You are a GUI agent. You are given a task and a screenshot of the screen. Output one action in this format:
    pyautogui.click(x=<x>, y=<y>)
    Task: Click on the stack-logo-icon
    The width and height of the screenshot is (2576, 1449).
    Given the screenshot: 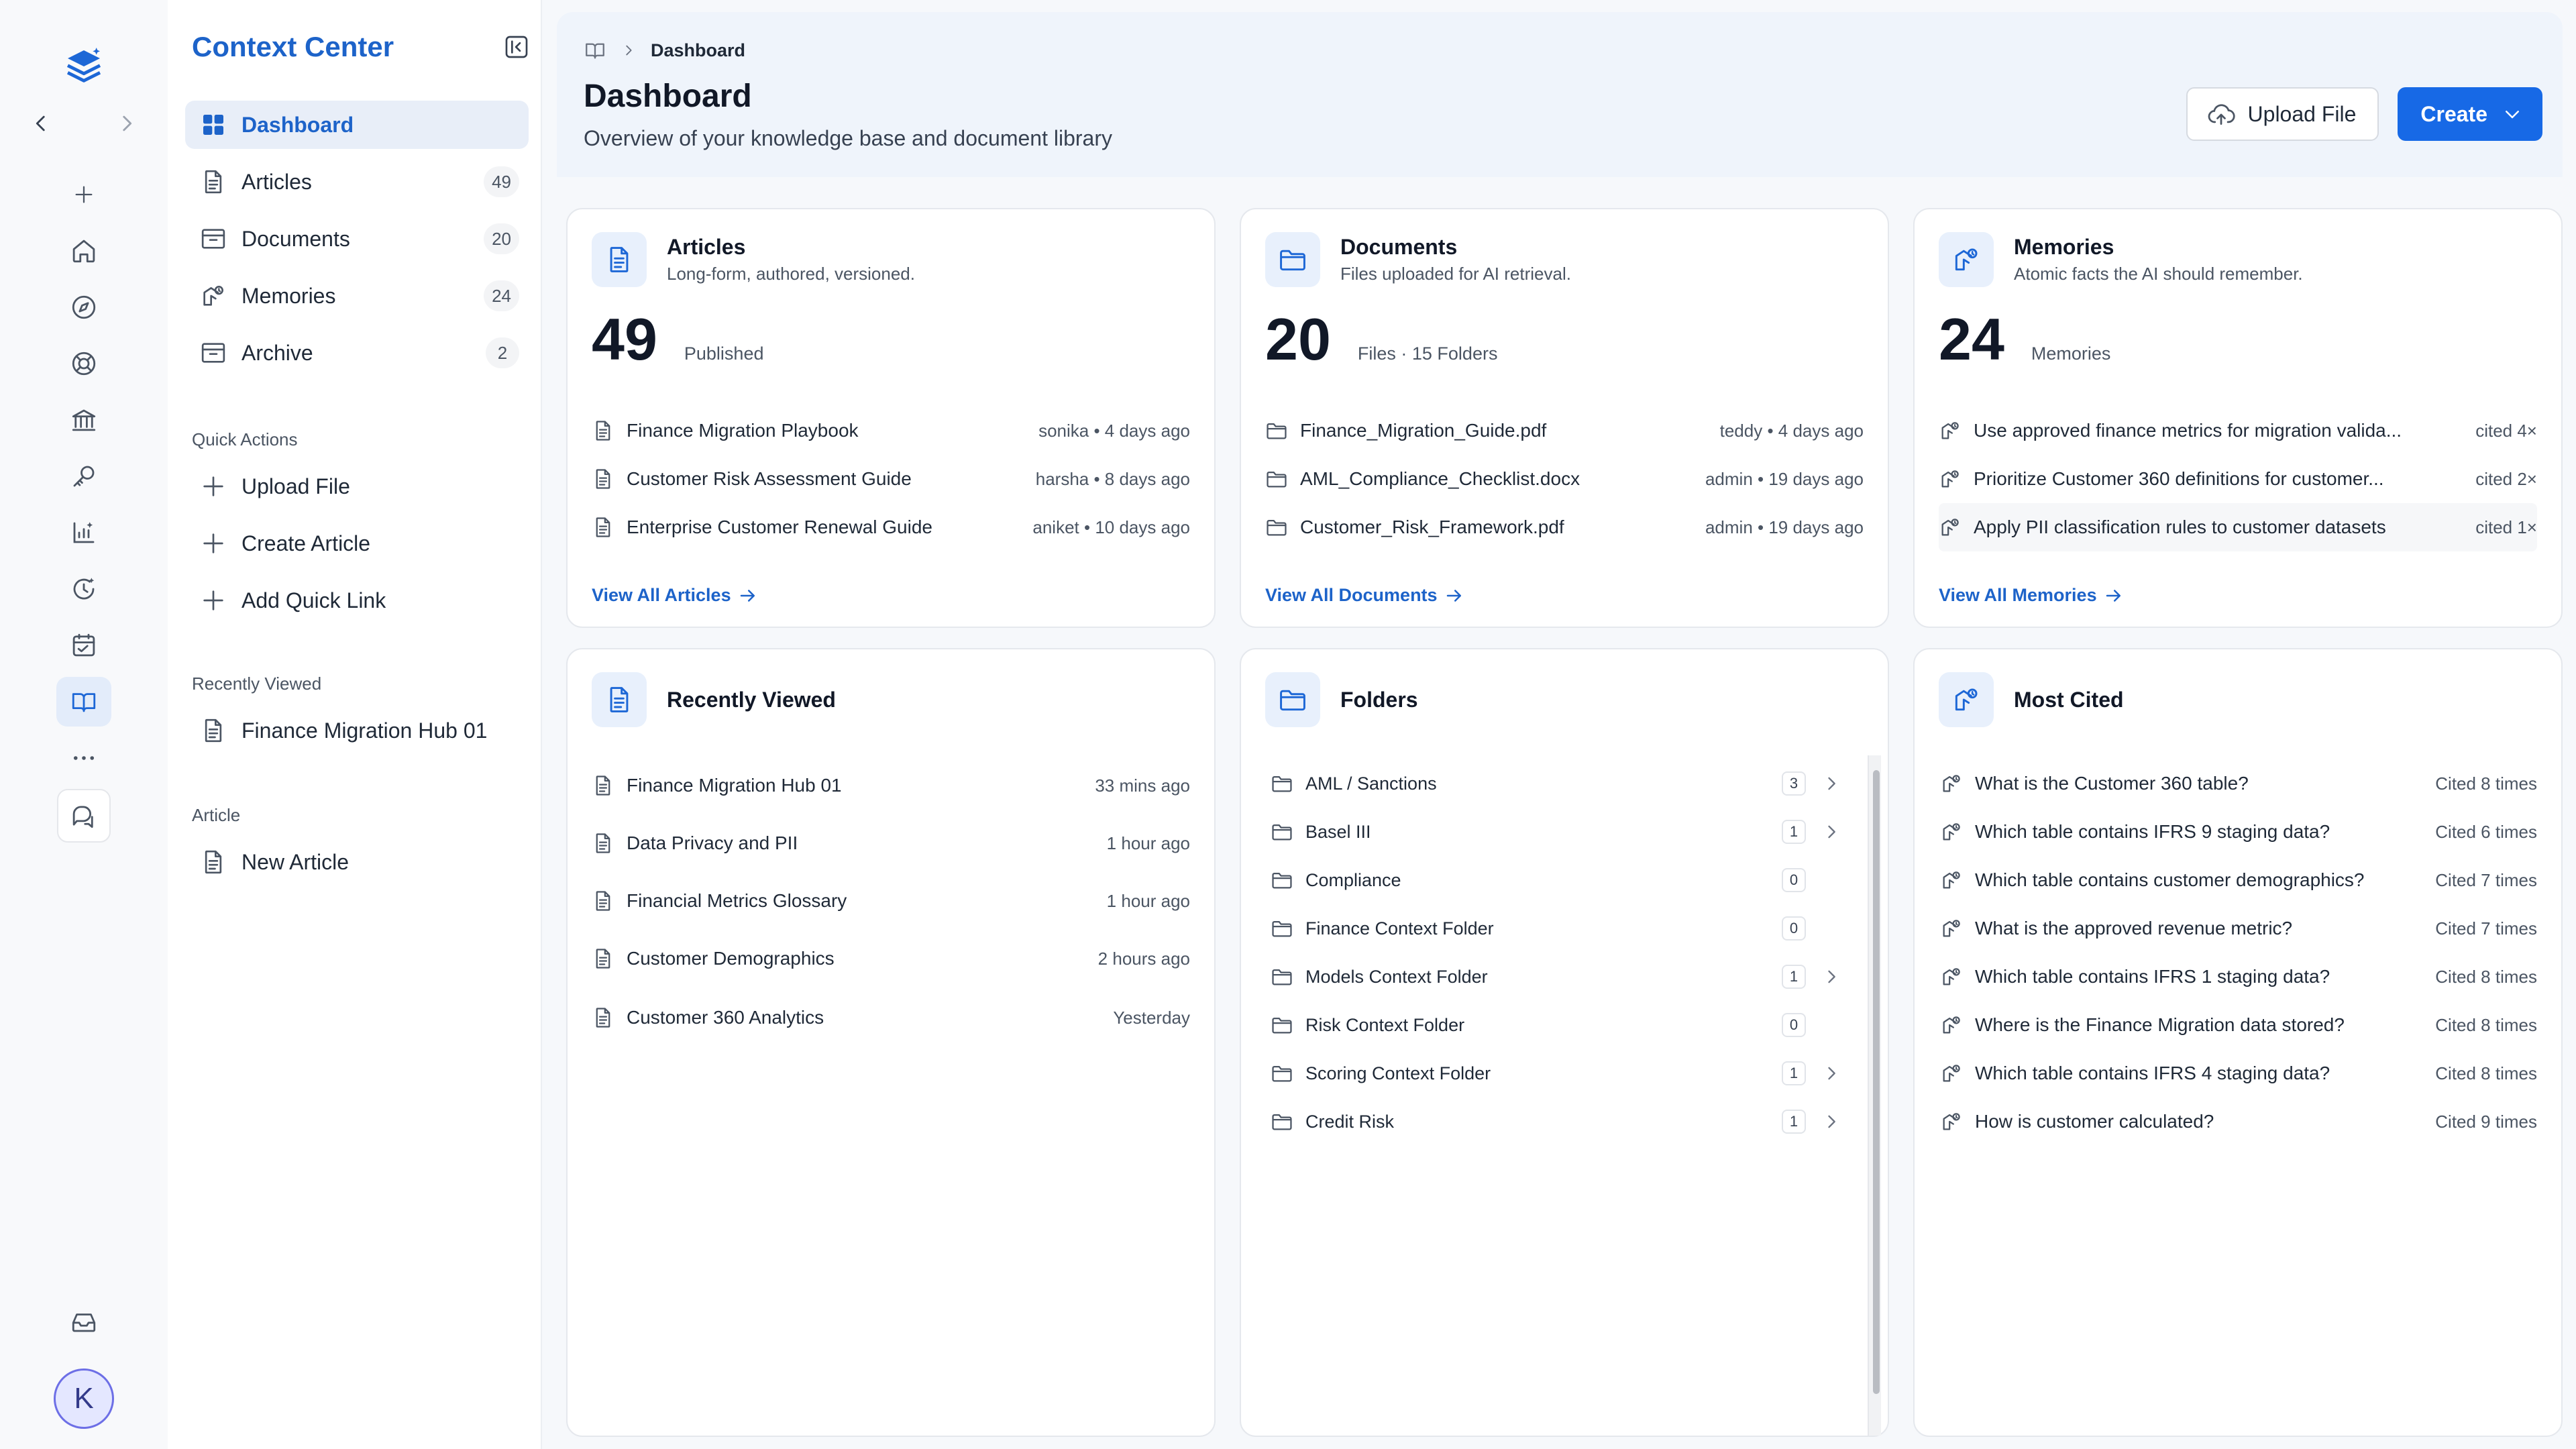 What is the action you would take?
    pyautogui.click(x=83, y=66)
    